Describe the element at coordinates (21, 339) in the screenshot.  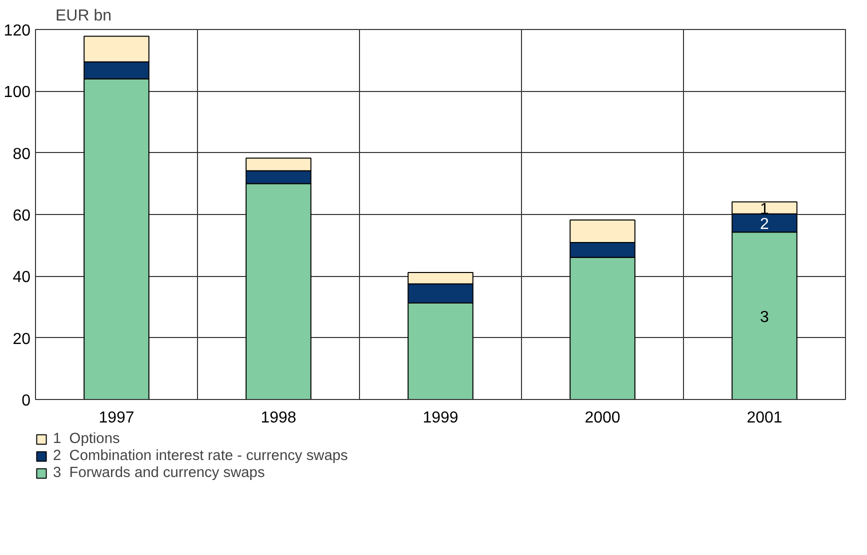
I see `y-tick-label: 20` at that location.